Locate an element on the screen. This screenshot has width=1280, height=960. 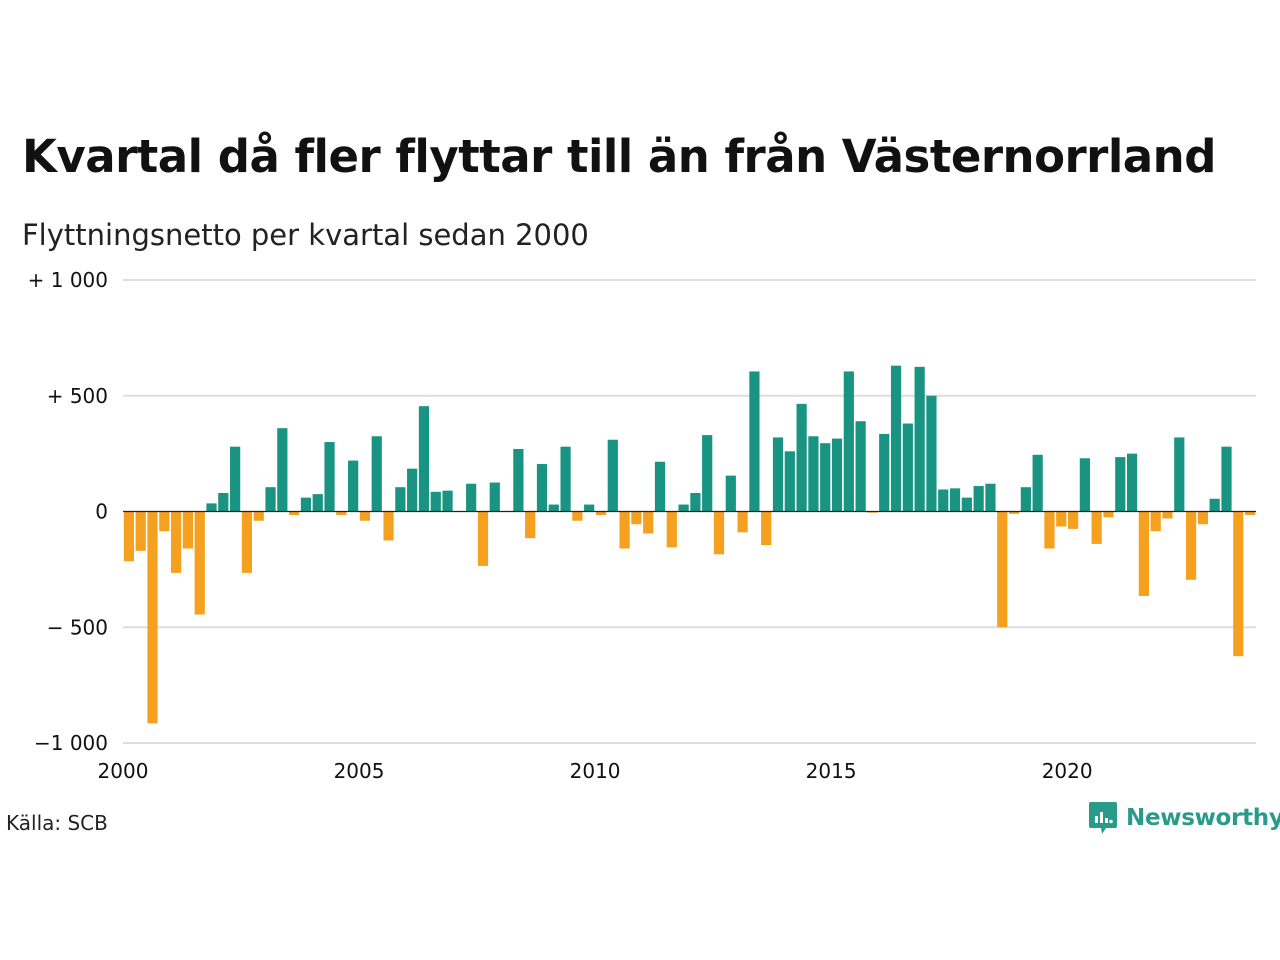
y-axis-ticks: + 1 000 + 500 0 − 500 −1 000 is located at coordinates (68, 511).